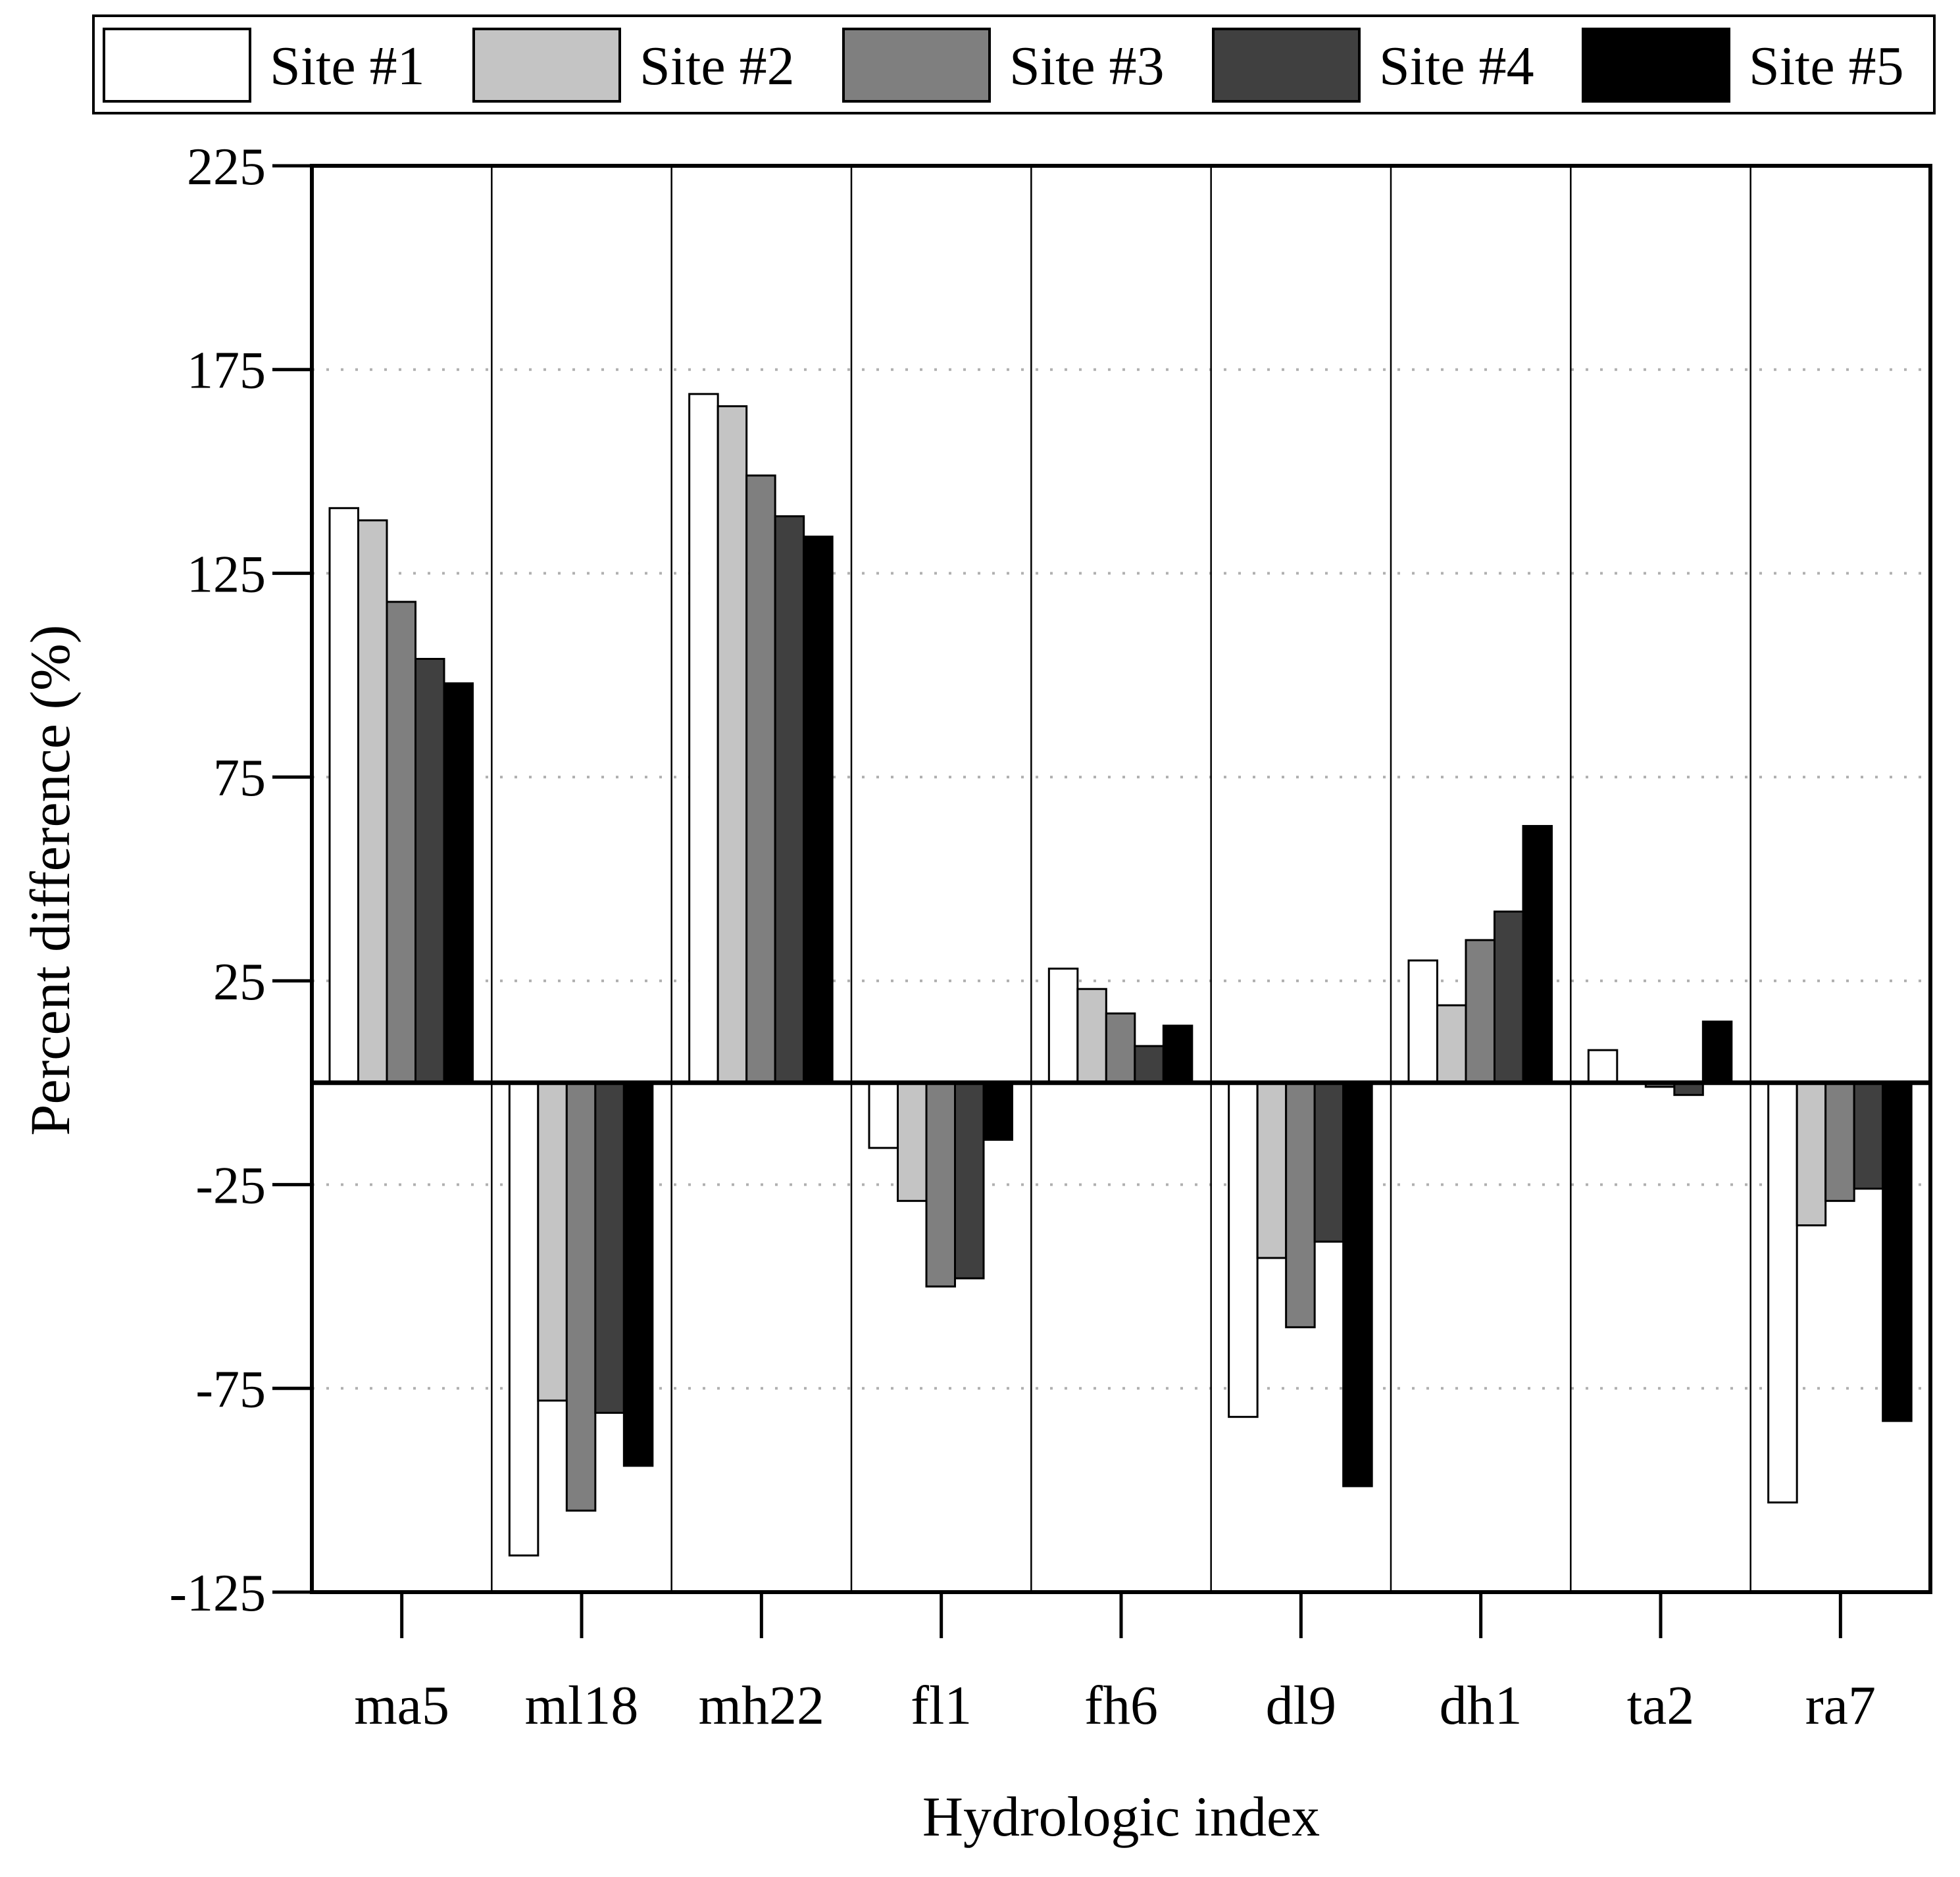 This screenshot has height=1877, width=1960. What do you see at coordinates (226, 167) in the screenshot?
I see `y-tick-label: 225` at bounding box center [226, 167].